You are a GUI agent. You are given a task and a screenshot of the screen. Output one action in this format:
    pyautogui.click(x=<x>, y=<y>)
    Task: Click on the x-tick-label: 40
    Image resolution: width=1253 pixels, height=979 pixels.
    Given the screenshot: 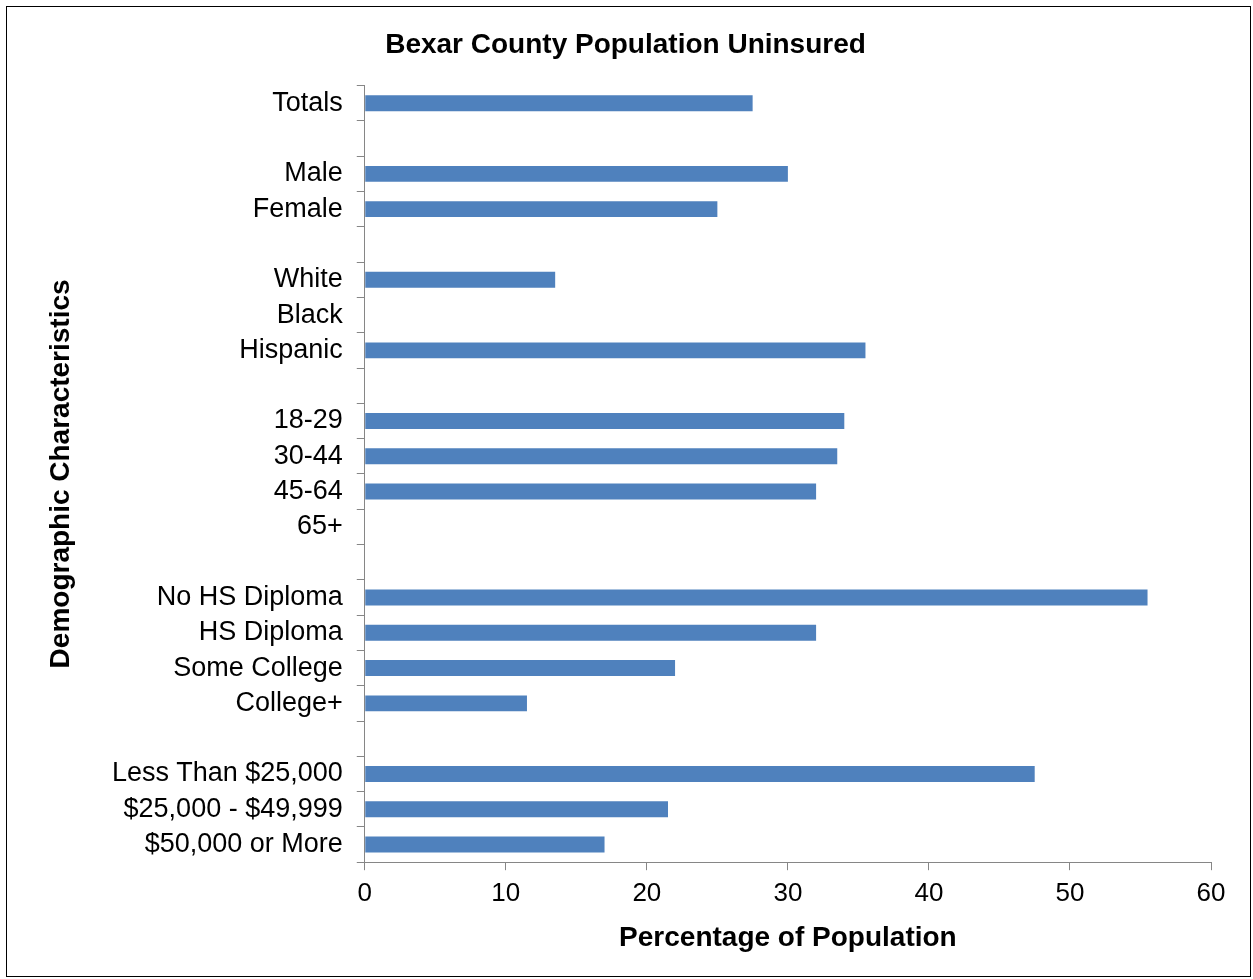 What is the action you would take?
    pyautogui.click(x=929, y=891)
    